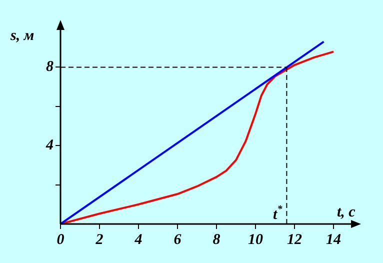  Describe the element at coordinates (256, 240) in the screenshot. I see `x-tick-label: 10` at that location.